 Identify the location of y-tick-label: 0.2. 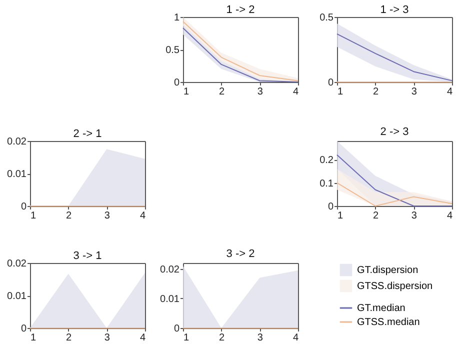
(327, 160).